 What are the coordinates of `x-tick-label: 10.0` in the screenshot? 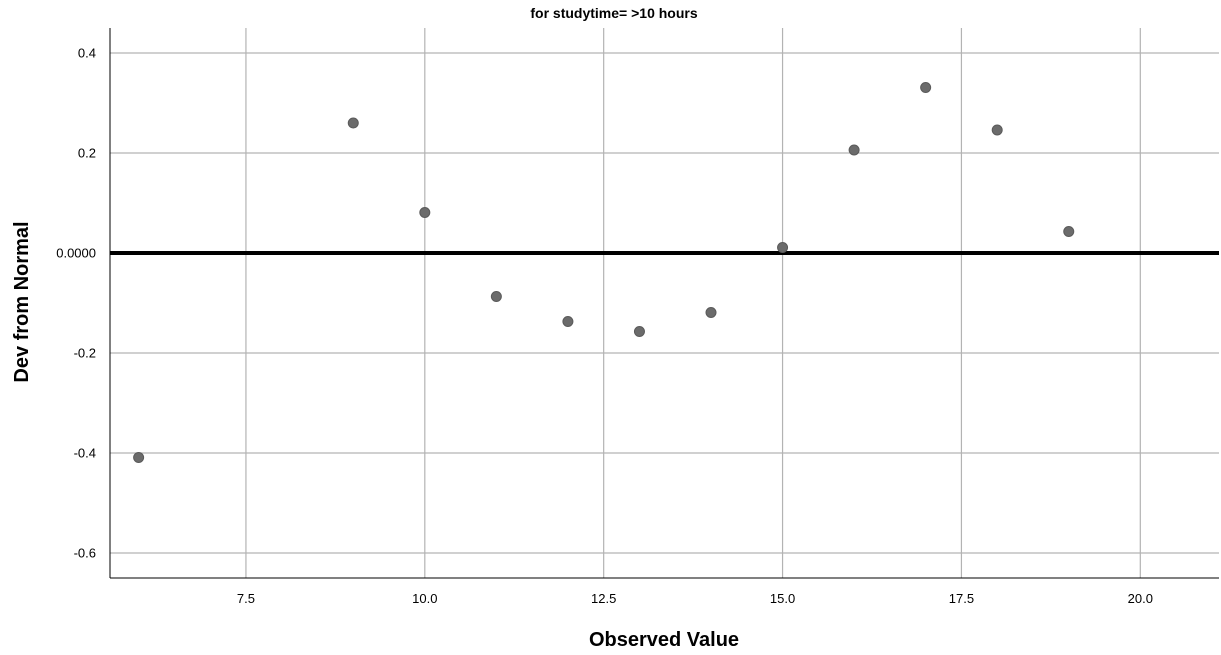 It's located at (424, 598).